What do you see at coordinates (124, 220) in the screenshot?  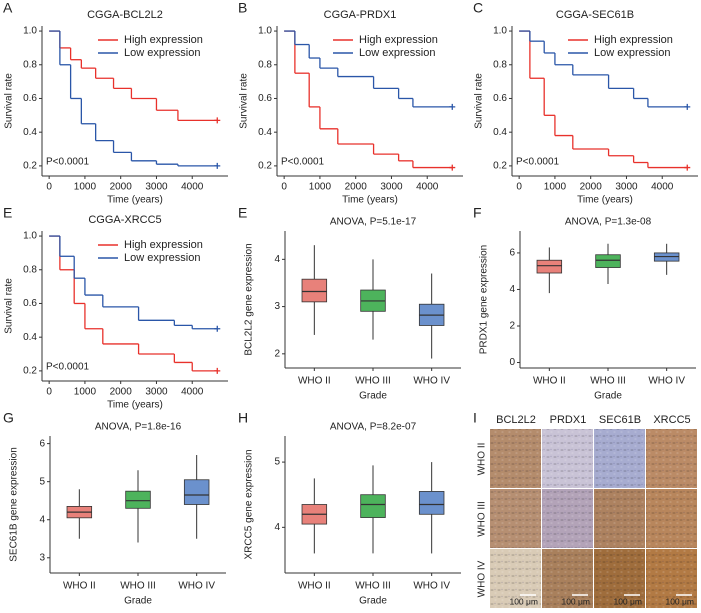 I see `chart-title: CGGA-XRCC5` at bounding box center [124, 220].